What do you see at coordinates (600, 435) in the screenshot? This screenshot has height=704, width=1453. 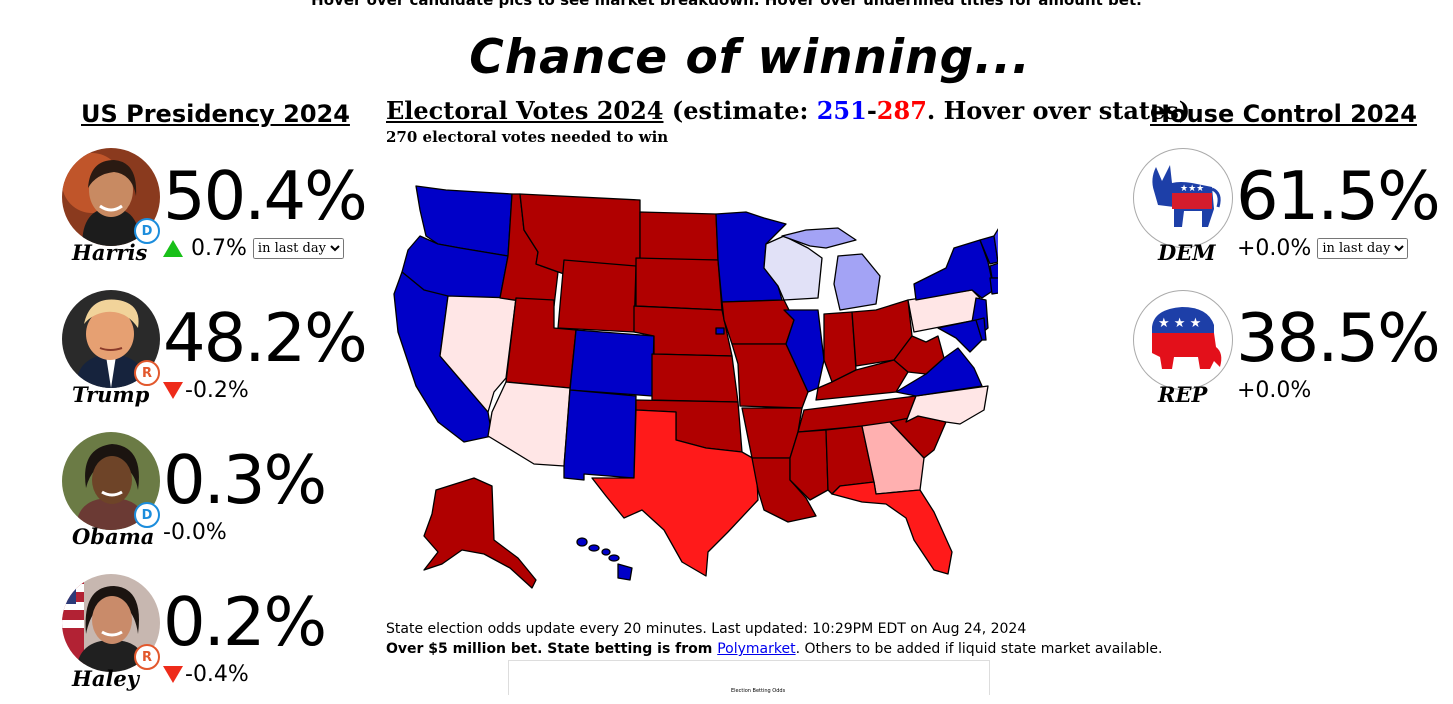 I see `state-new-mexico` at bounding box center [600, 435].